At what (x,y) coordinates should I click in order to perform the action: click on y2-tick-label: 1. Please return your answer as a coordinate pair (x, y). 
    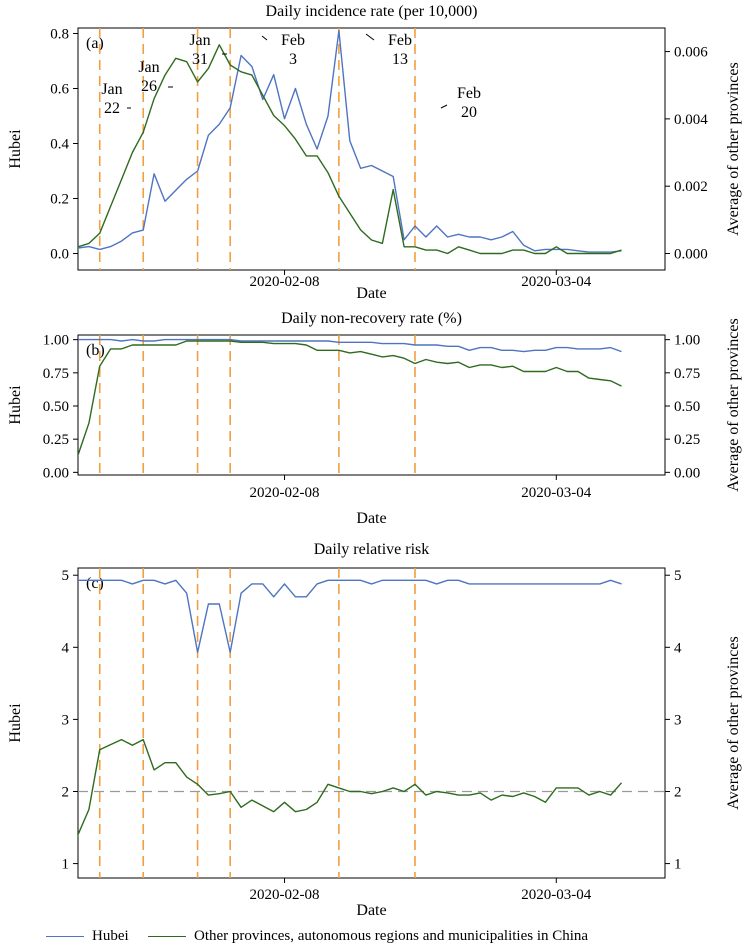
    Looking at the image, I should click on (678, 865).